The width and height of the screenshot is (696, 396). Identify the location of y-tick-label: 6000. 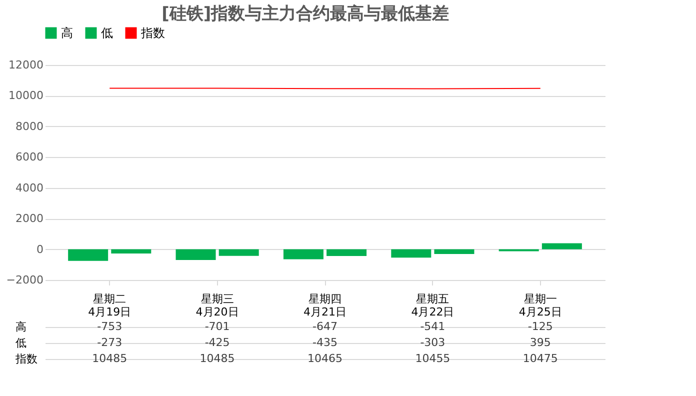
(30, 157).